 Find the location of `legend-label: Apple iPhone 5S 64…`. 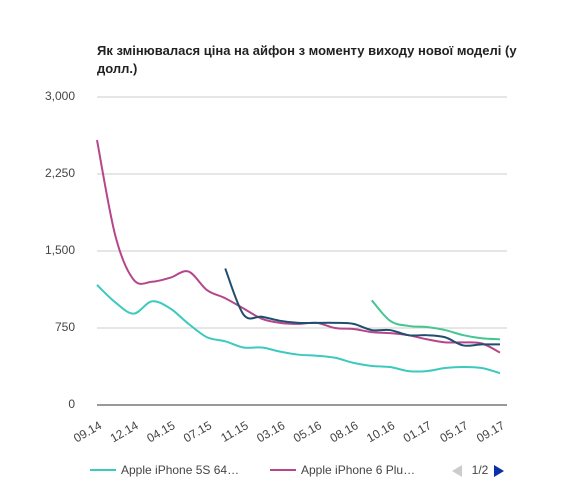

legend-label: Apple iPhone 5S 64… is located at coordinates (180, 470).